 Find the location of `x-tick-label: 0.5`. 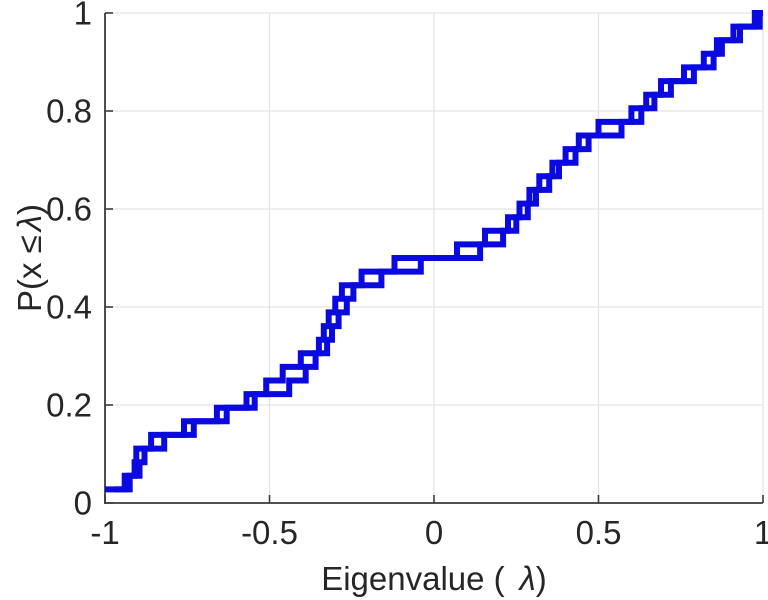

x-tick-label: 0.5 is located at coordinates (599, 532).